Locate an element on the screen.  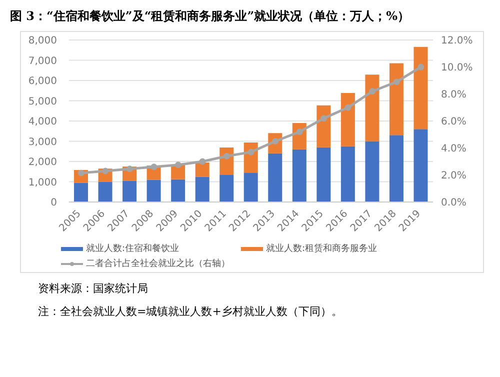
y2-tick-label: 0.0% is located at coordinates (453, 203).